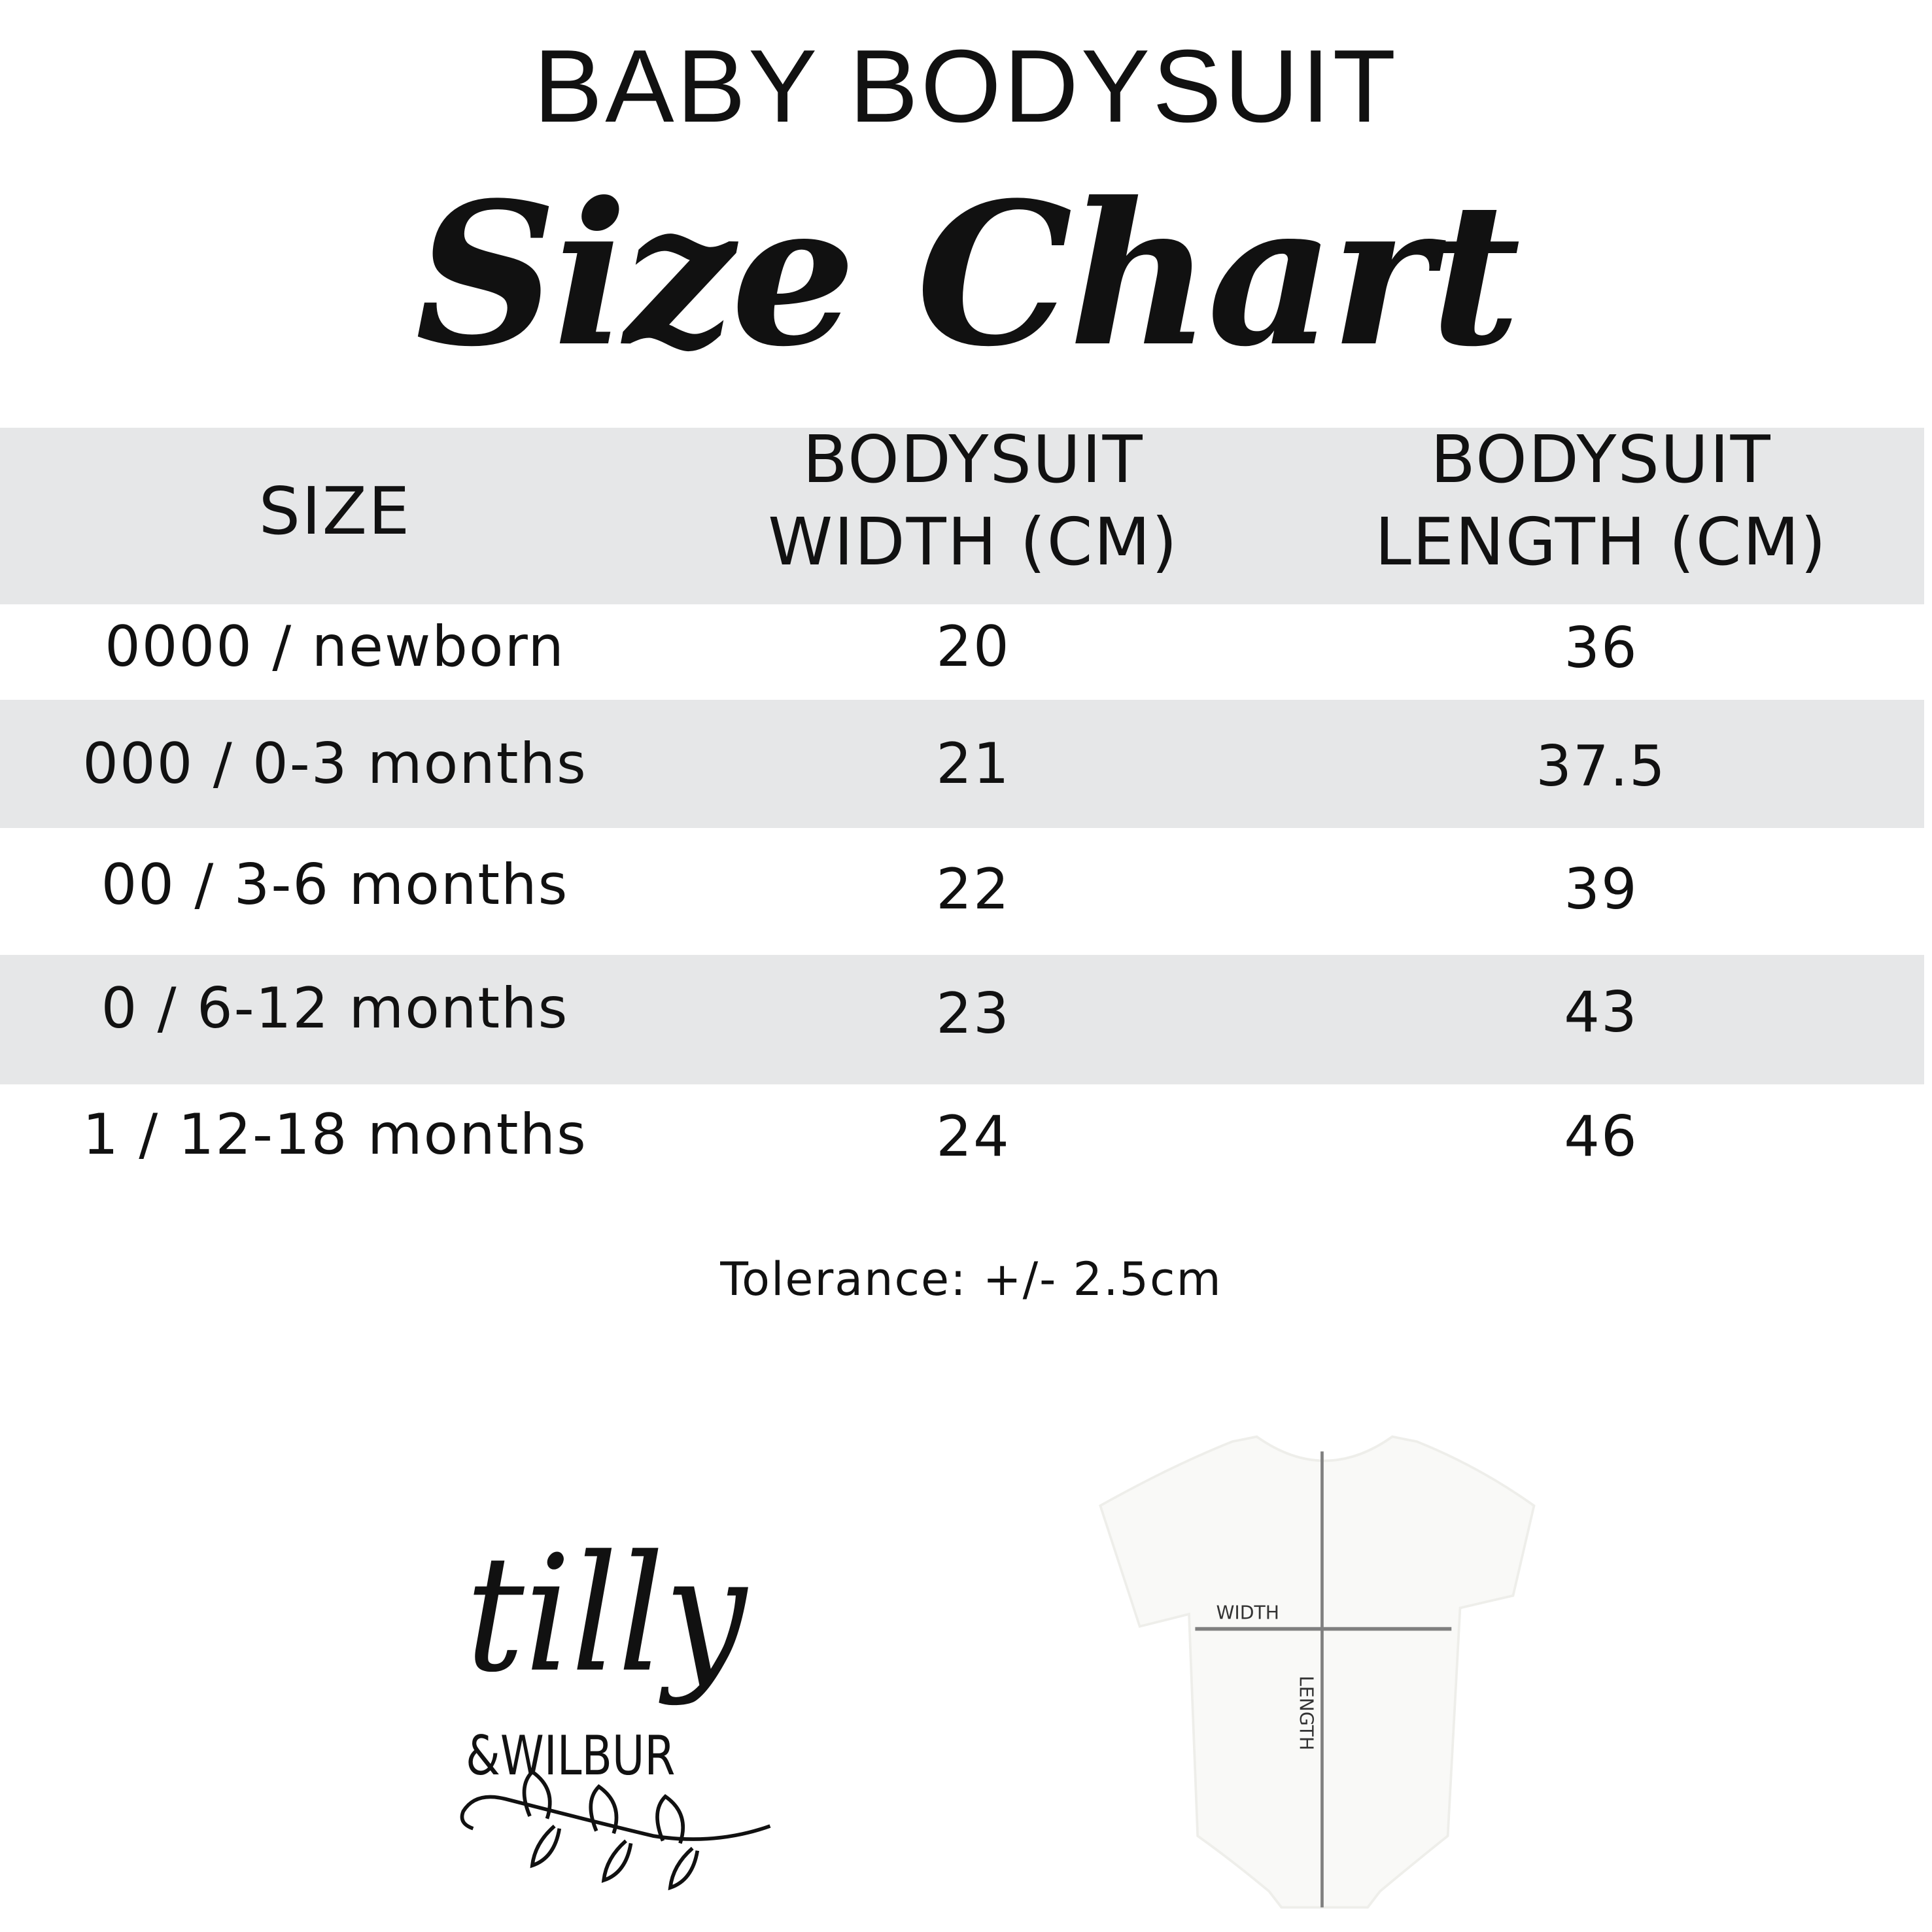 This screenshot has width=1932, height=1932. I want to click on width-label: WIDTH, so click(1247, 1612).